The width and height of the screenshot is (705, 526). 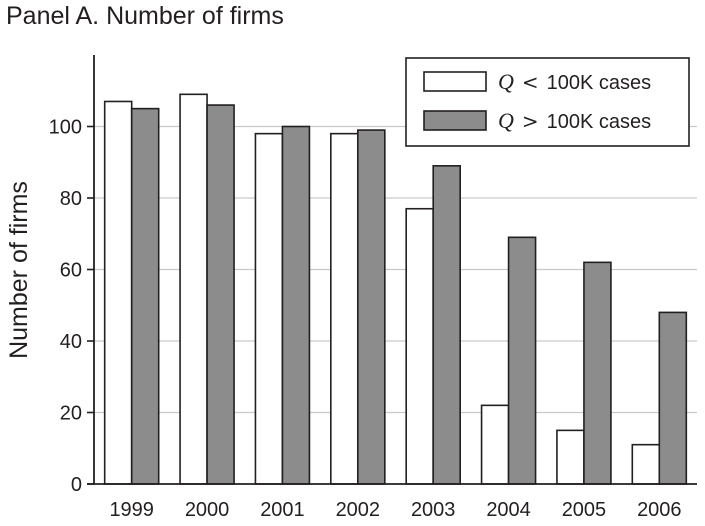 What do you see at coordinates (358, 510) in the screenshot?
I see `x-tick-label: 2002` at bounding box center [358, 510].